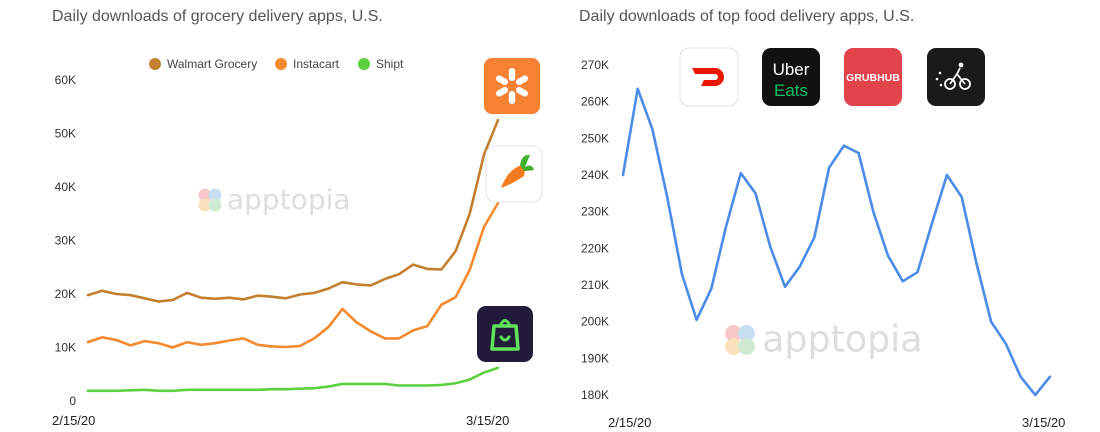 The image size is (1100, 432). Describe the element at coordinates (390, 64) in the screenshot. I see `legend-label: Shipt` at that location.